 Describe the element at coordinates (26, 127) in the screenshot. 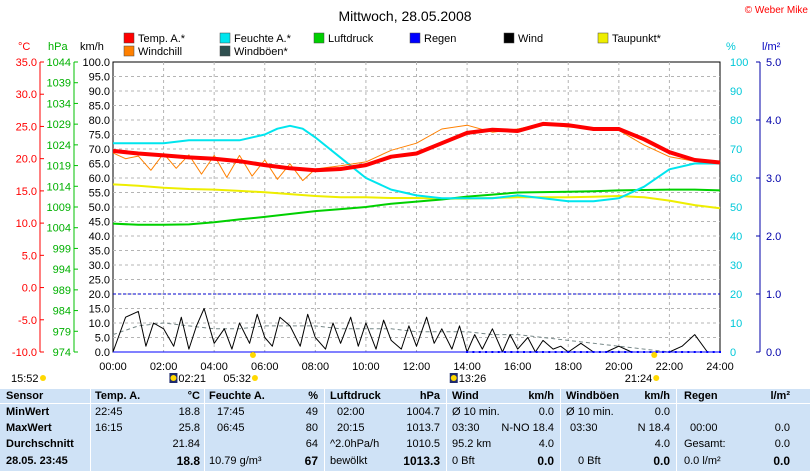

I see `temp-tick-label: 25.0` at that location.